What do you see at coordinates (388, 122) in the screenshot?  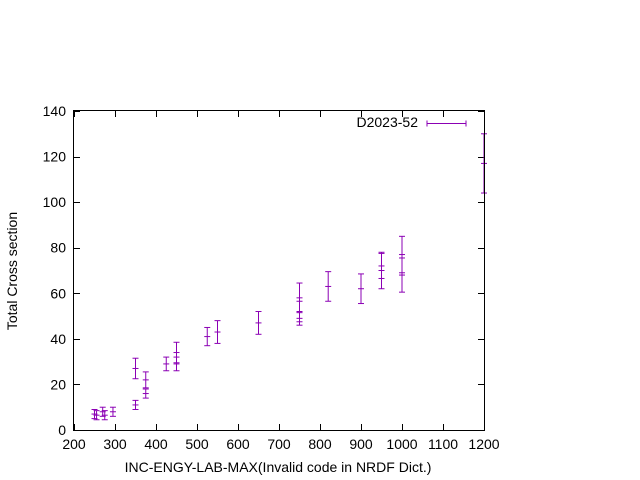 I see `legend-label: D2023-52` at bounding box center [388, 122].